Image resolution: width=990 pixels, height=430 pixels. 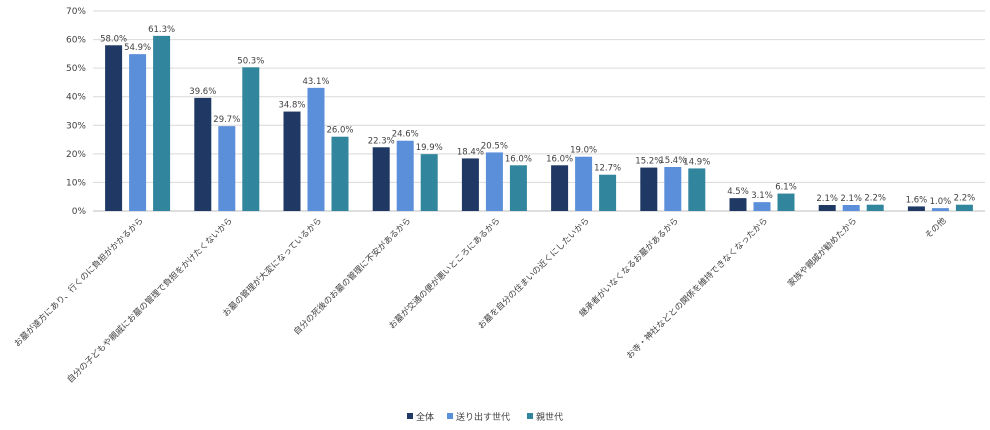 I want to click on data-label: 22.3%, so click(x=381, y=141).